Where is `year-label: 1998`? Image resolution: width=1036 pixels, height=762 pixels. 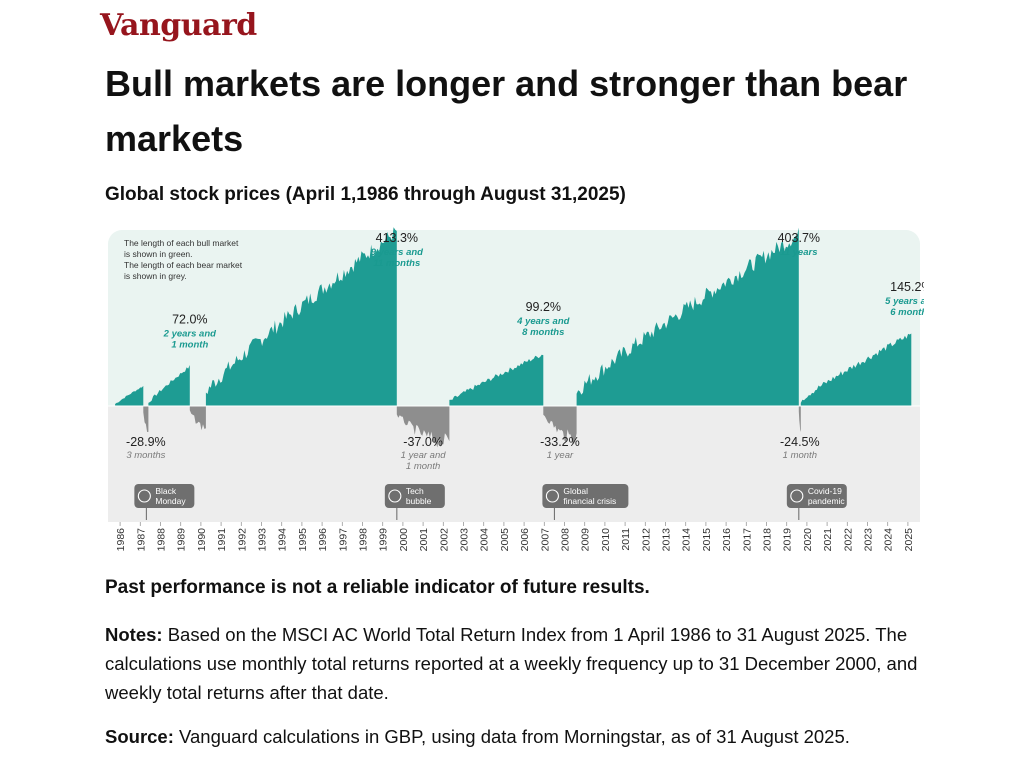
year-label: 1998 is located at coordinates (364, 540).